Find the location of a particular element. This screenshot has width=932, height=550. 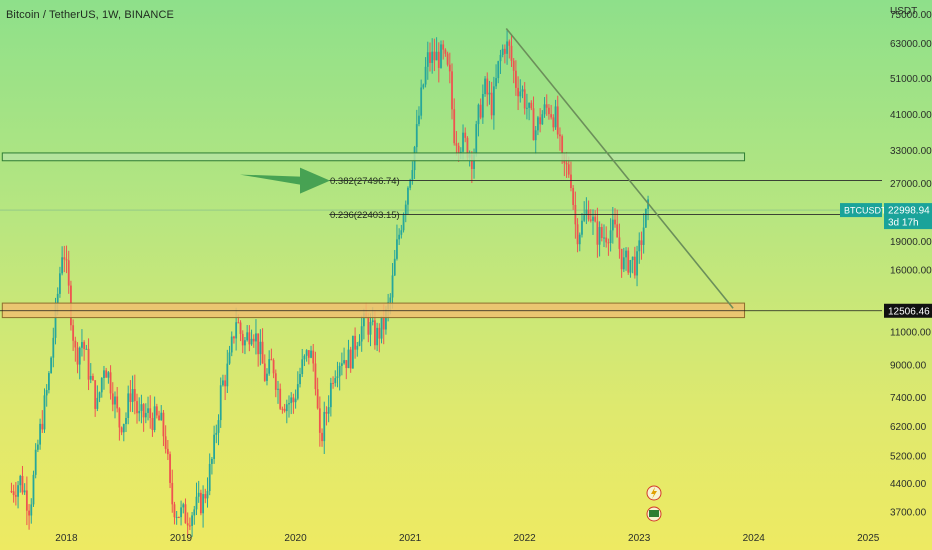

lightning-glyph is located at coordinates (654, 493).